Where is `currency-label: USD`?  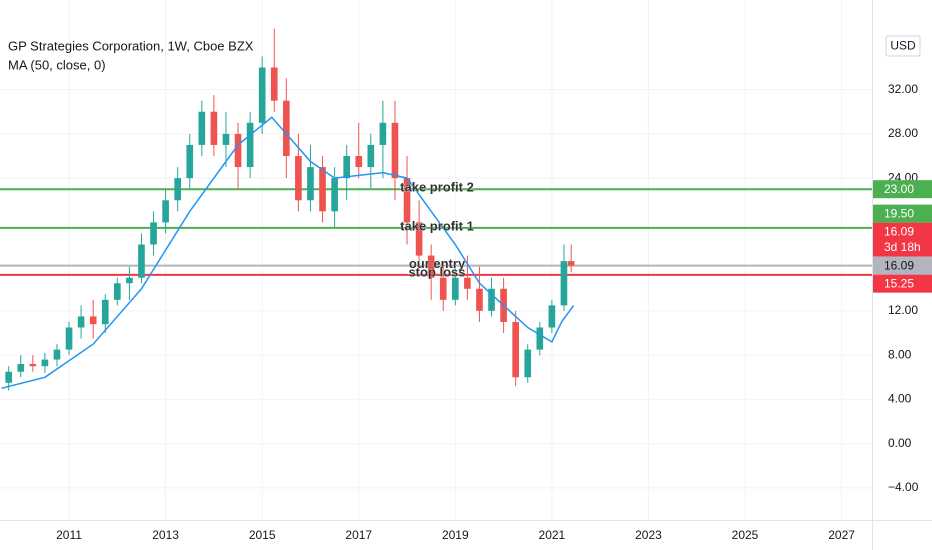 currency-label: USD is located at coordinates (903, 46).